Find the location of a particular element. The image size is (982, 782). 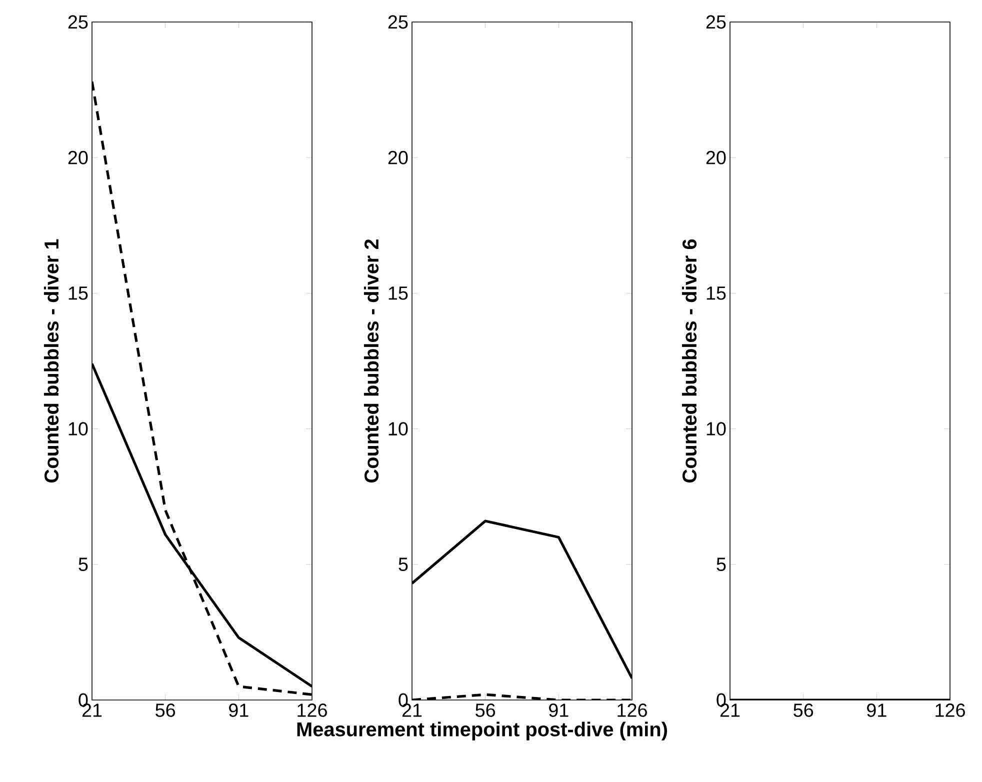

y-axis-title: Counted bubbles - diver 1 is located at coordinates (51, 361).